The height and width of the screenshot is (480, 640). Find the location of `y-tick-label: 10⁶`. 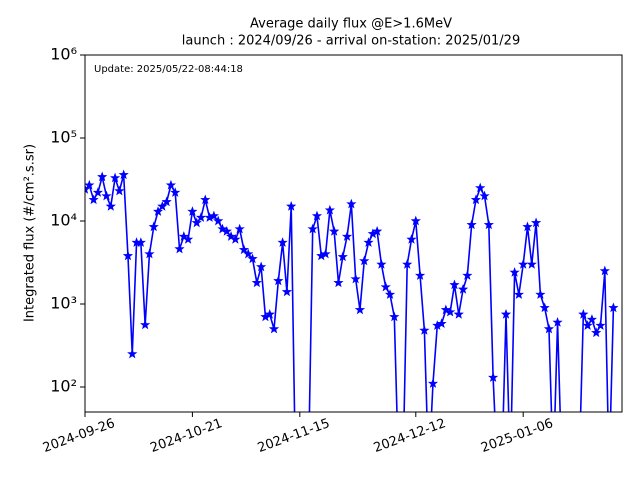

y-tick-label: 10⁶ is located at coordinates (63, 54).